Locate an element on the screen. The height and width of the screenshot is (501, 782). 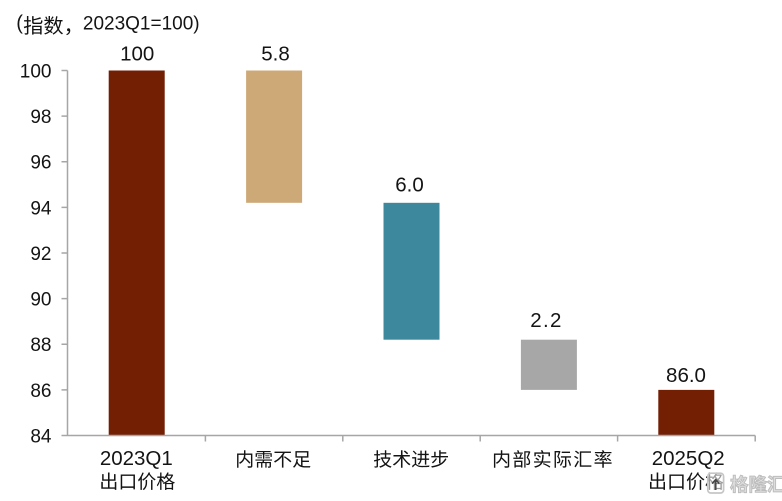
svg-text: 92 is located at coordinates (40, 254).